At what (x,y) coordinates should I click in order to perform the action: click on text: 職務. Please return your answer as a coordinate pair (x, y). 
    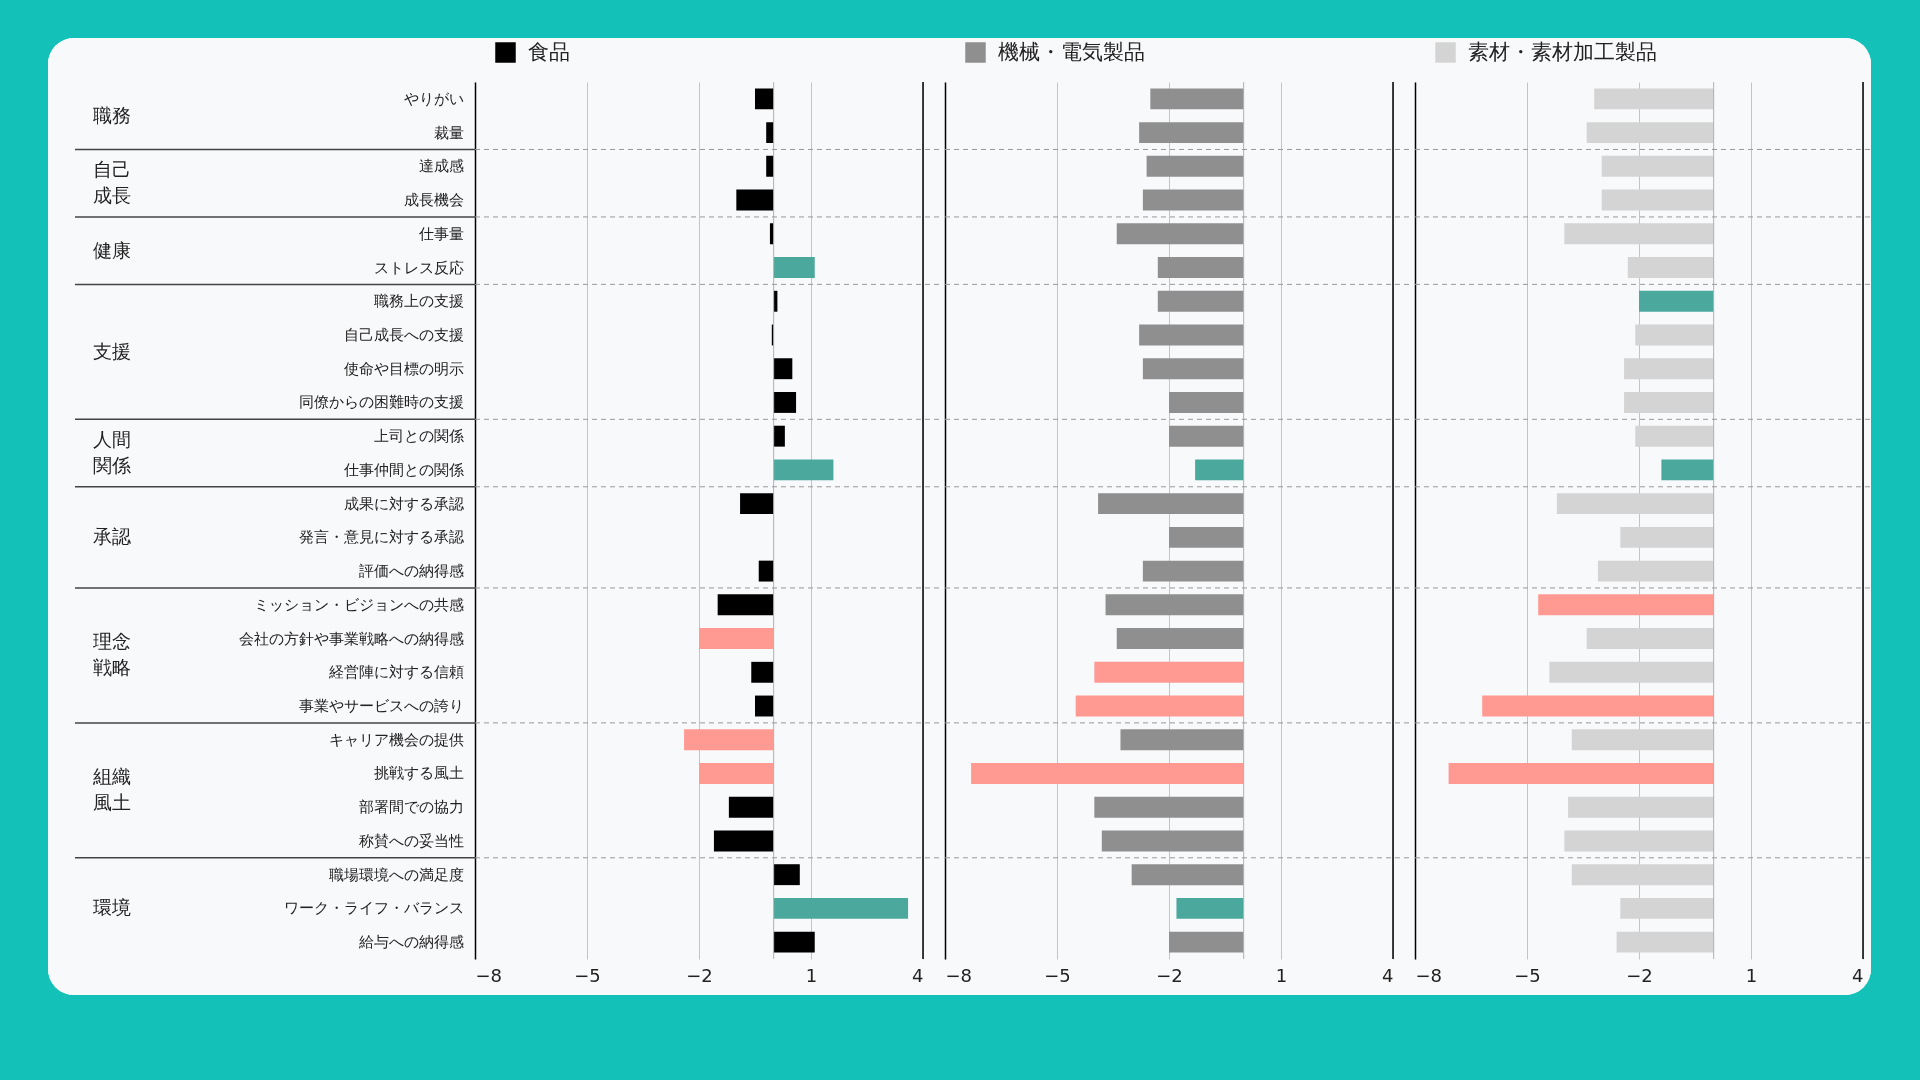
    Looking at the image, I should click on (112, 114).